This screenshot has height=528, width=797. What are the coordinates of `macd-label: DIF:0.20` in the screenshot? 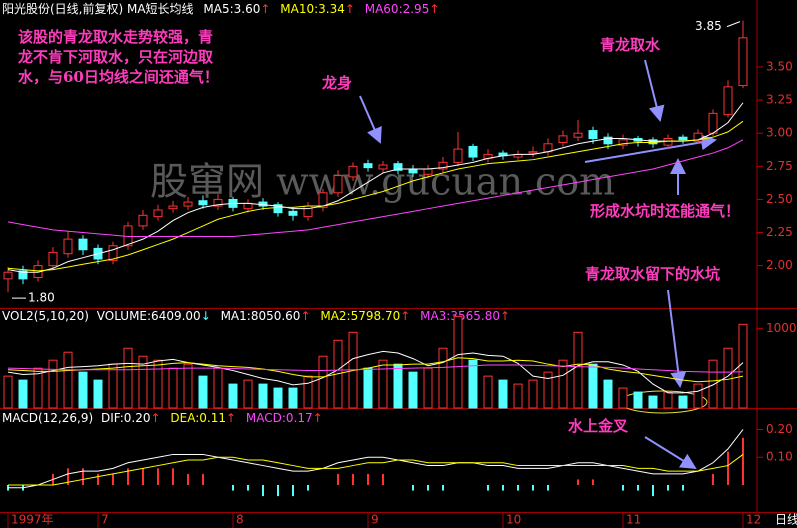 It's located at (126, 418).